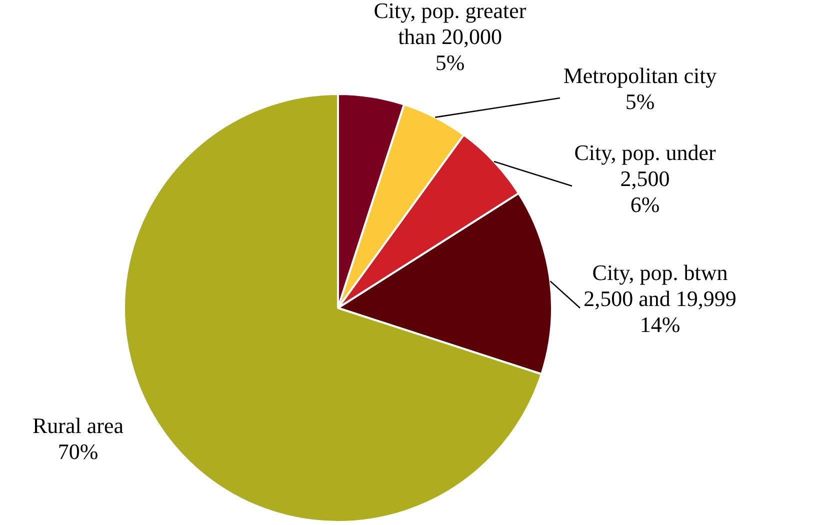  What do you see at coordinates (660, 285) in the screenshot?
I see `slice-label: City, pop. btwn 2,500 and 19,999` at bounding box center [660, 285].